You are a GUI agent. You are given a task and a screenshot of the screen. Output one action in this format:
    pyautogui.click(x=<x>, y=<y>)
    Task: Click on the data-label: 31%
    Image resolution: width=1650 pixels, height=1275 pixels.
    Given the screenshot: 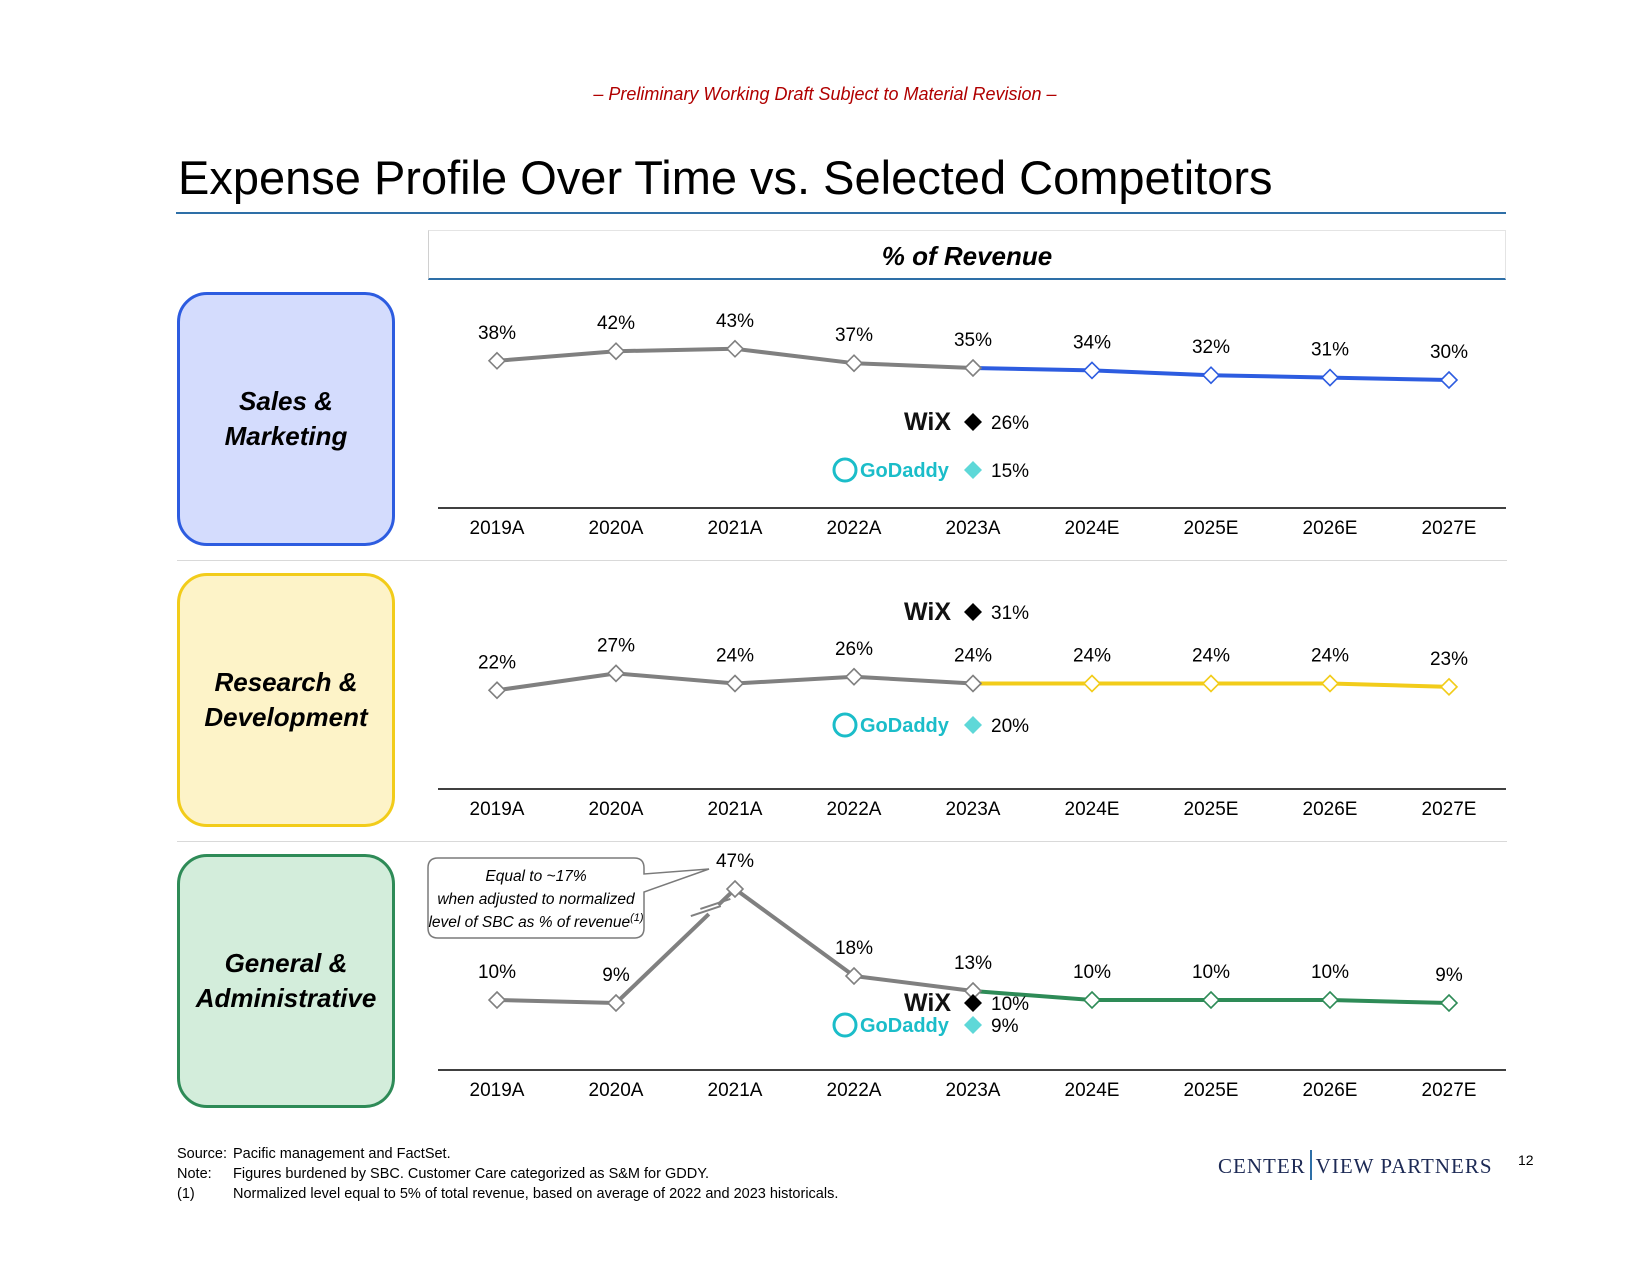 What is the action you would take?
    pyautogui.click(x=1330, y=350)
    